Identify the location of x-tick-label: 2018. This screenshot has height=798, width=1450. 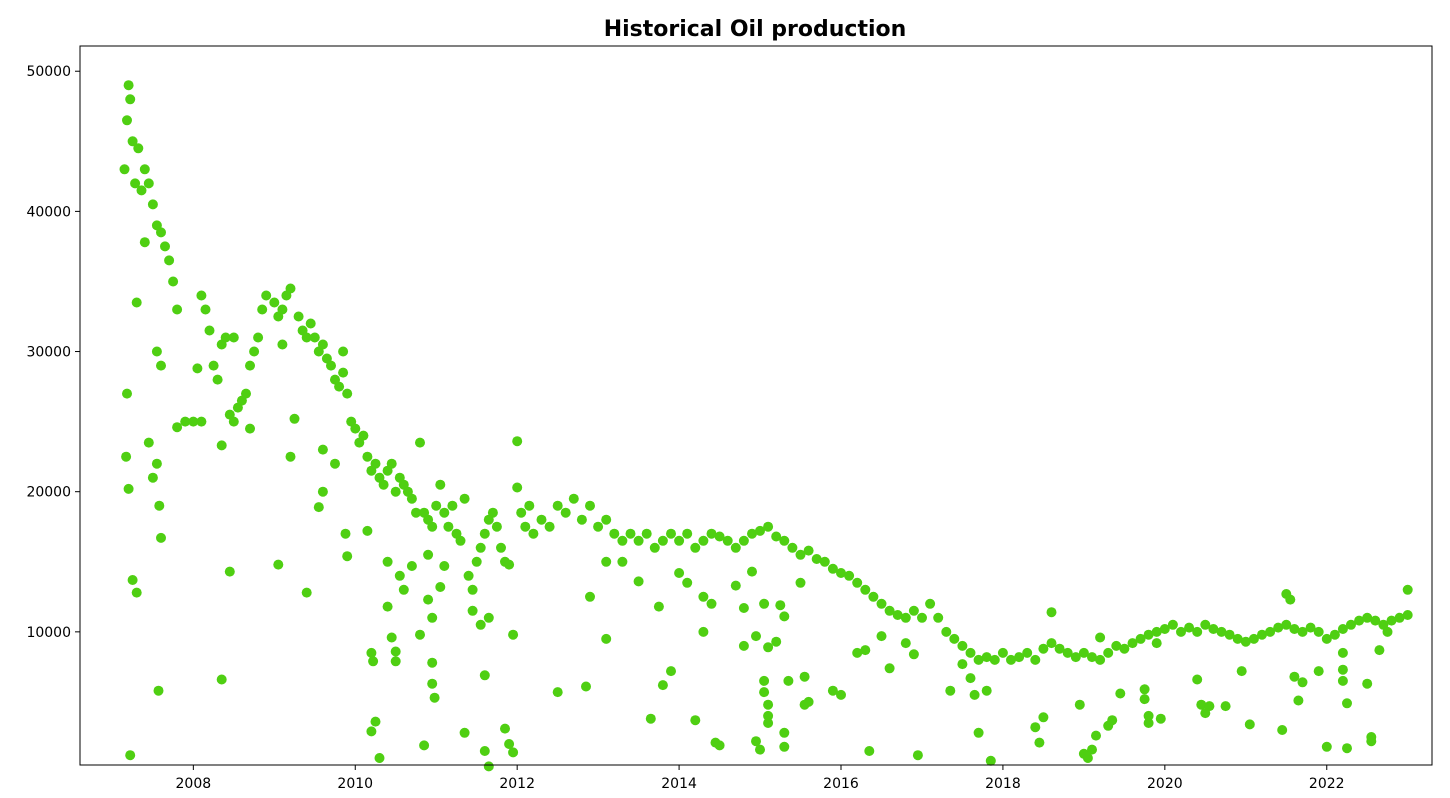
(1003, 784).